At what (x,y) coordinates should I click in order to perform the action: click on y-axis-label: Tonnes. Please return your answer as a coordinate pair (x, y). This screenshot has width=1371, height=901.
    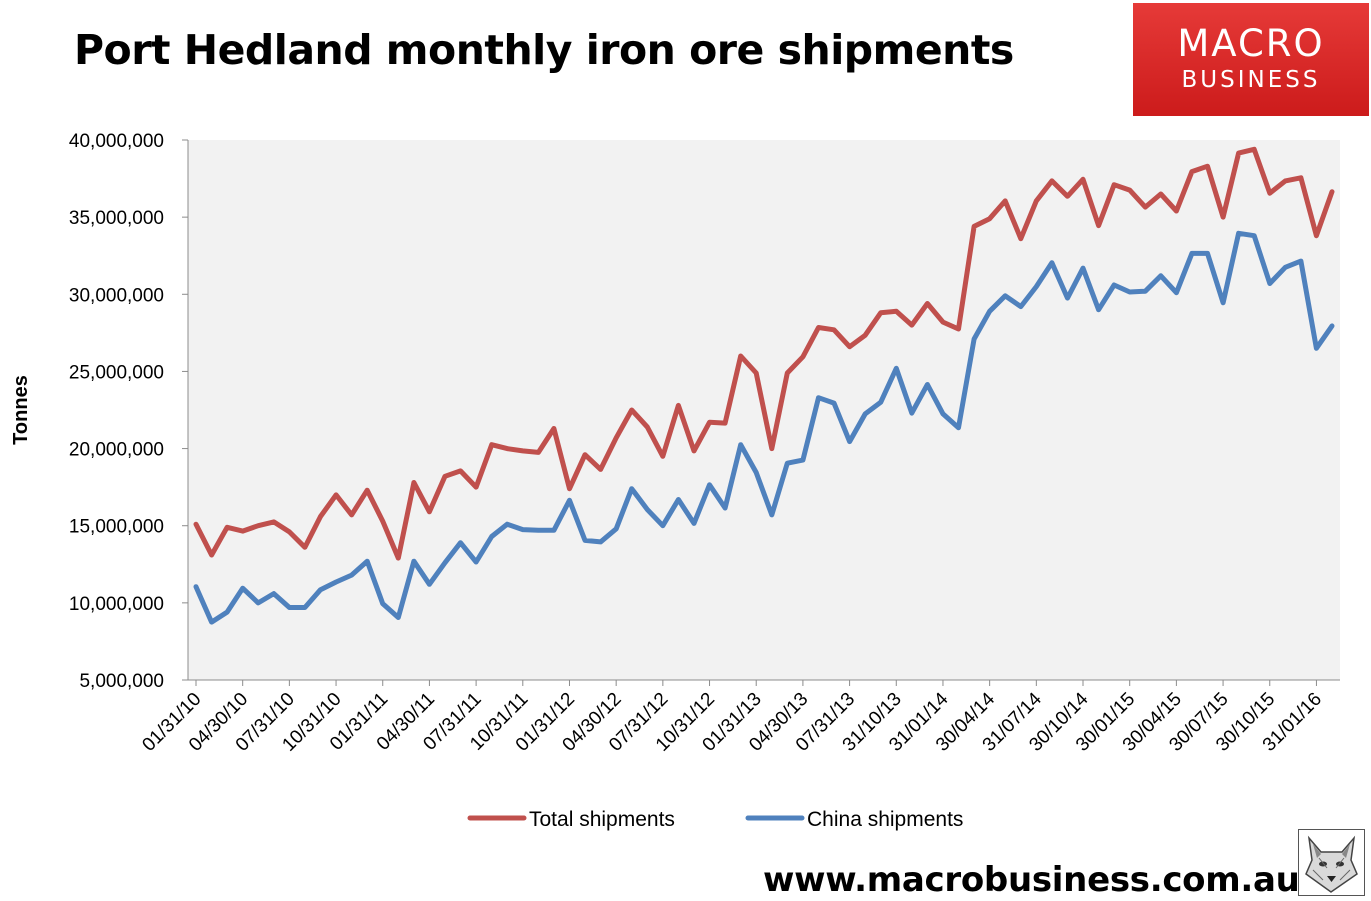
    Looking at the image, I should click on (21, 410).